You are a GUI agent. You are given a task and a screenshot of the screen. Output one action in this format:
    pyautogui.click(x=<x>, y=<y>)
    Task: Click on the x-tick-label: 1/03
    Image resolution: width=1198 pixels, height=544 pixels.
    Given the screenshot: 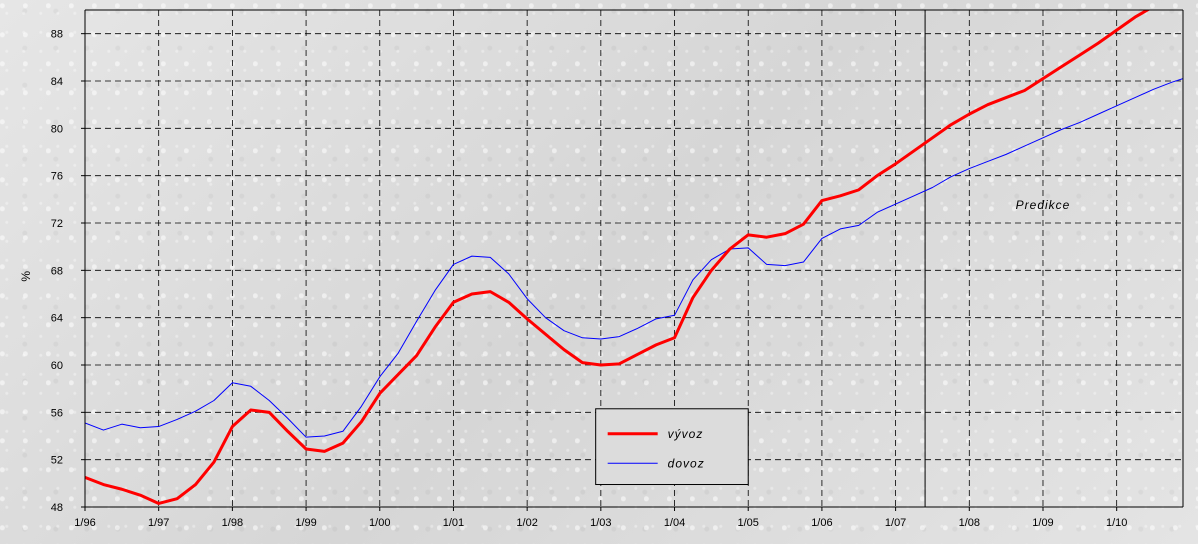 What is the action you would take?
    pyautogui.click(x=600, y=523)
    